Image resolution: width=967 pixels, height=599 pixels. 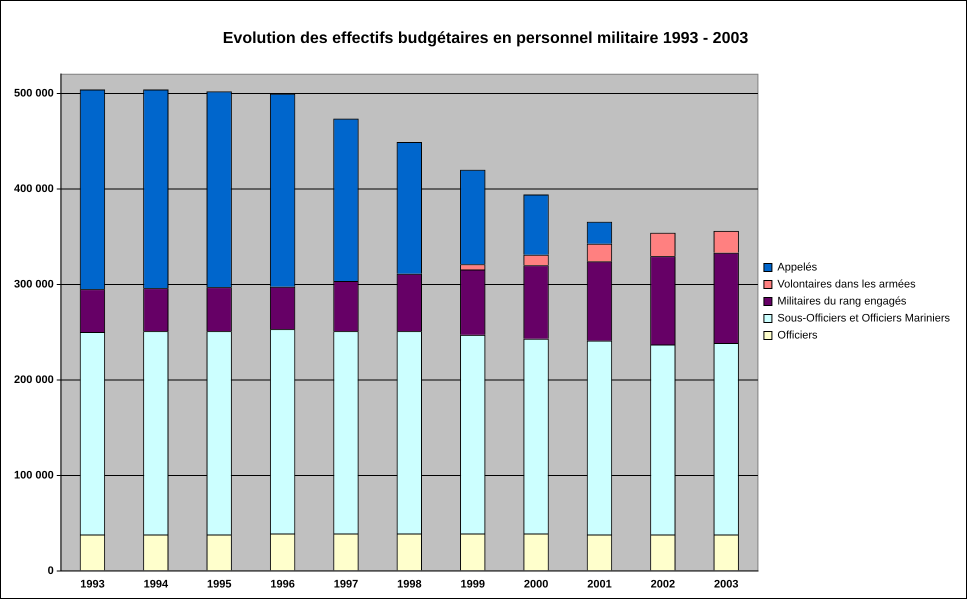 What do you see at coordinates (842, 302) in the screenshot?
I see `legend-label: Militaires du rang engagés` at bounding box center [842, 302].